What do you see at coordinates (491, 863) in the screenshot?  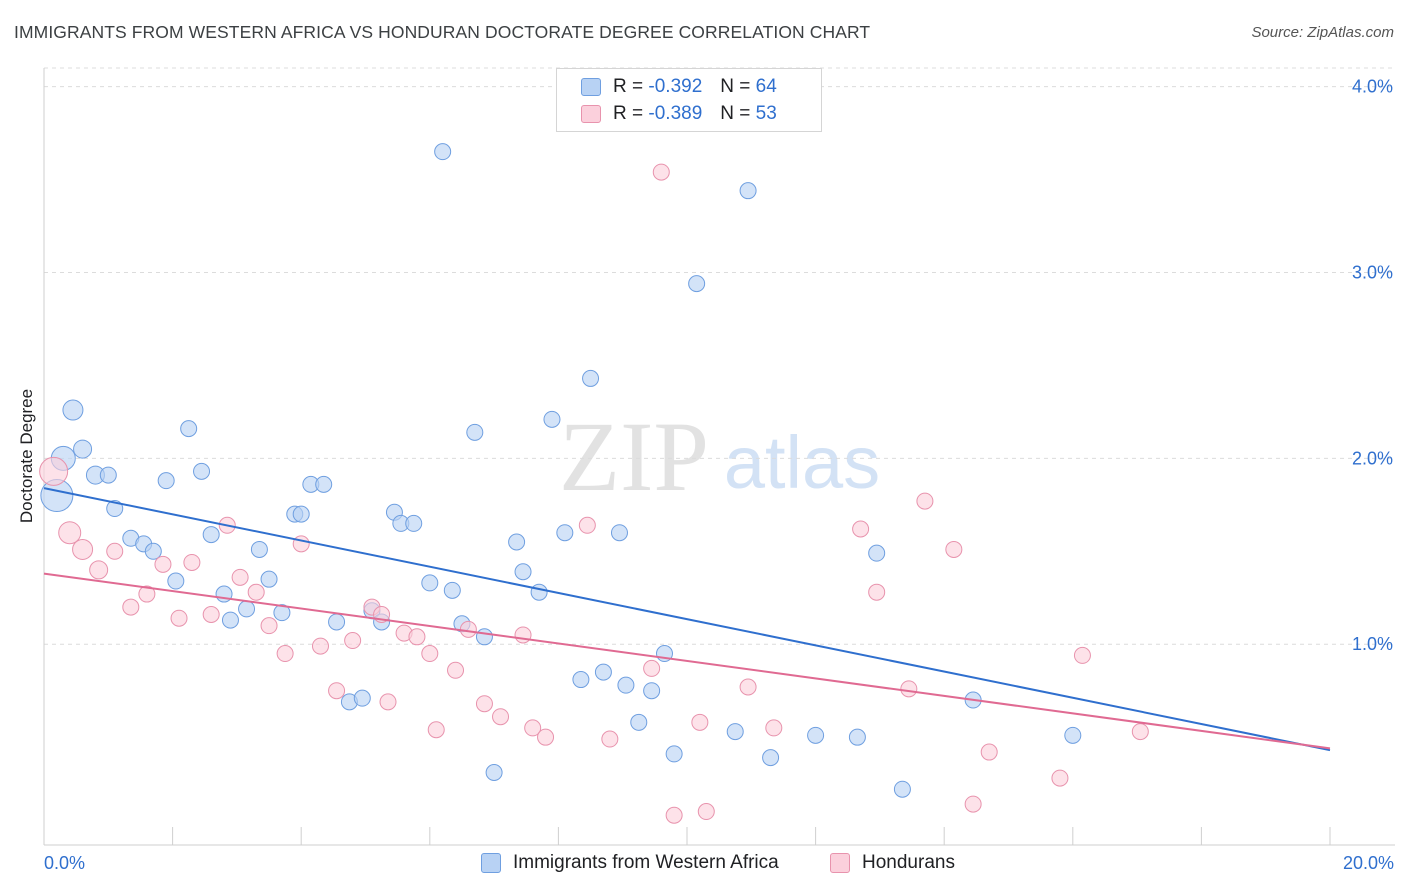 I see `western-africa-legend-swatch` at bounding box center [491, 863].